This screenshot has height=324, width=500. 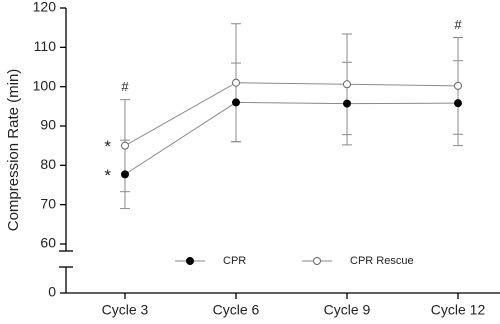 I want to click on y-tick-label: 90, so click(x=48, y=125).